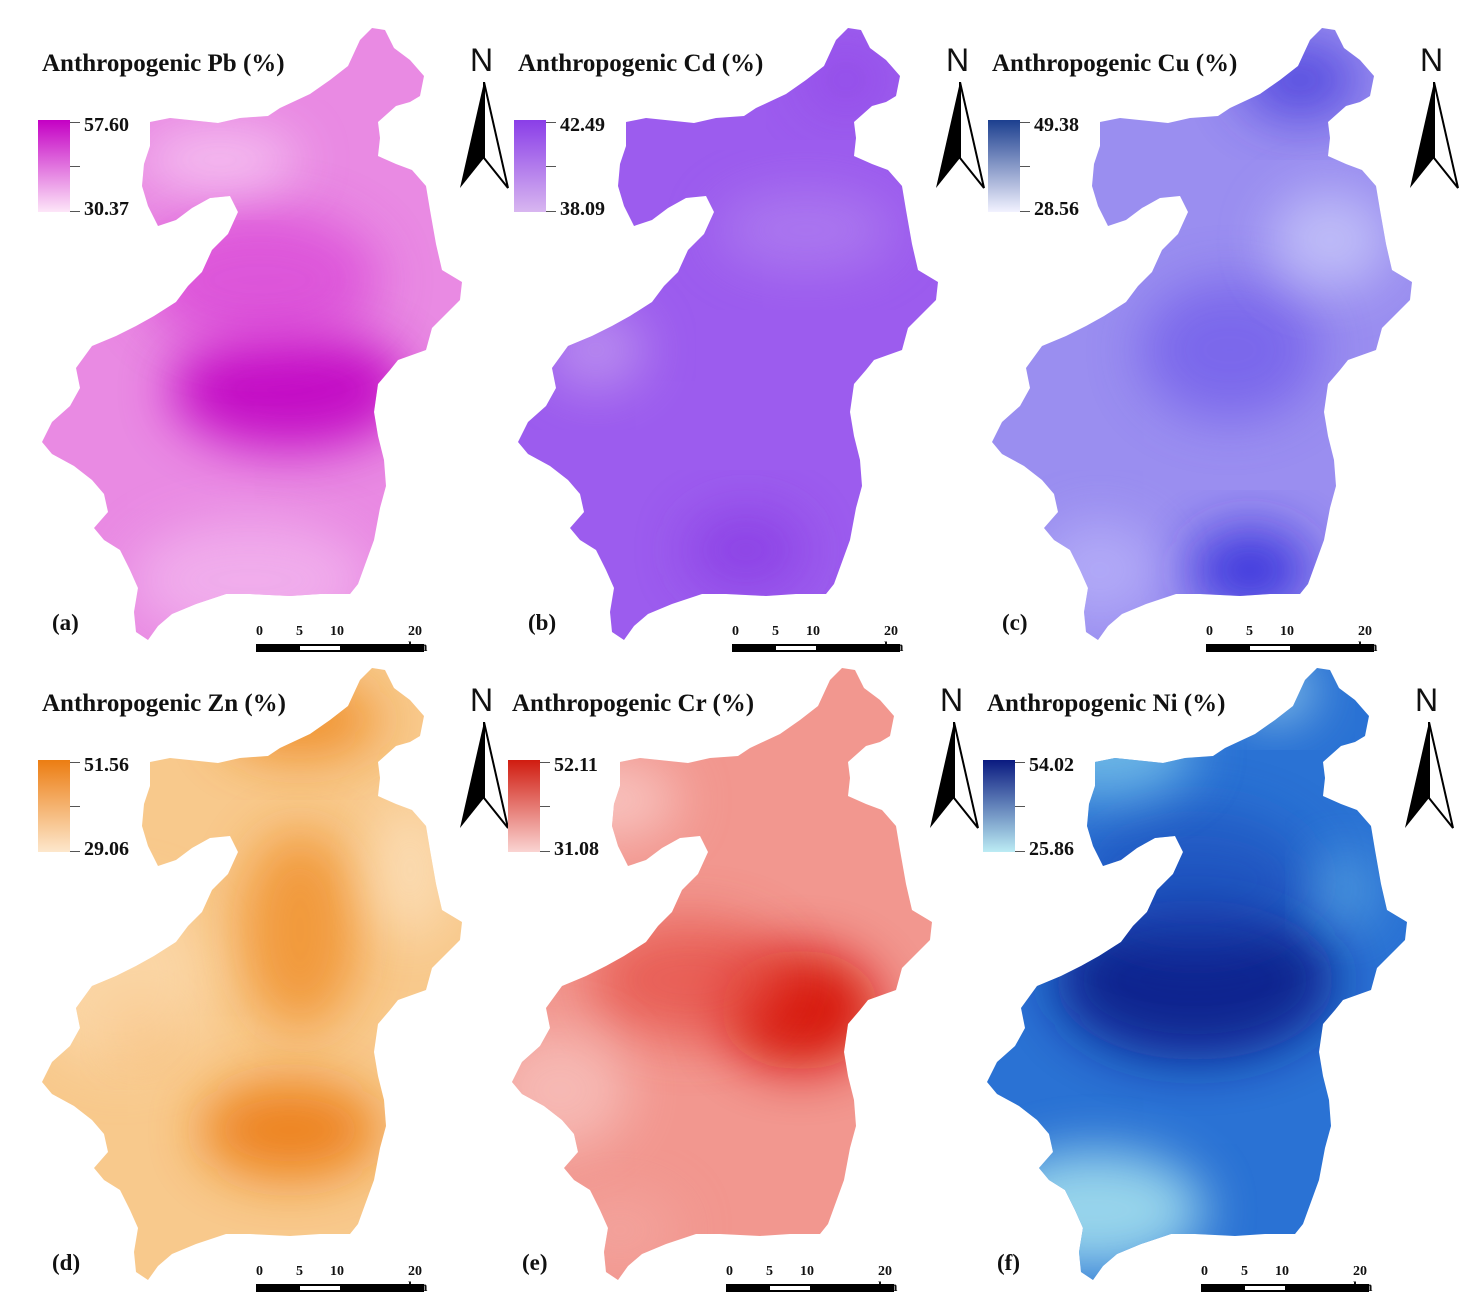 The width and height of the screenshot is (1484, 1307). I want to click on map-title: Anthropogenic Zn (%), so click(164, 703).